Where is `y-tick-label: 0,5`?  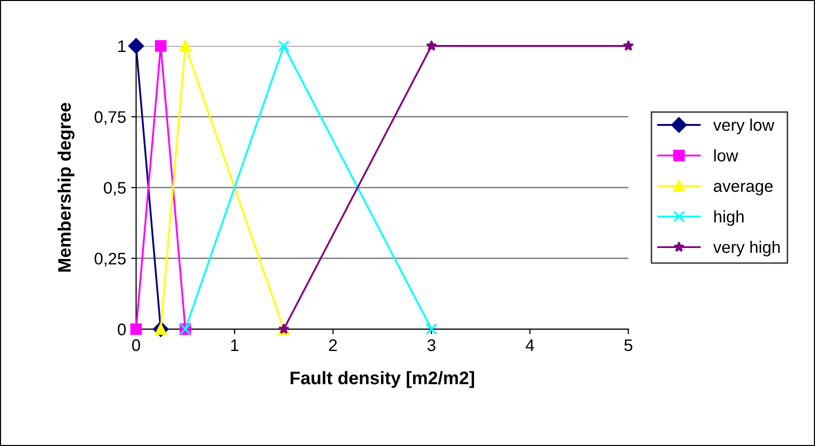
y-tick-label: 0,5 is located at coordinates (115, 189).